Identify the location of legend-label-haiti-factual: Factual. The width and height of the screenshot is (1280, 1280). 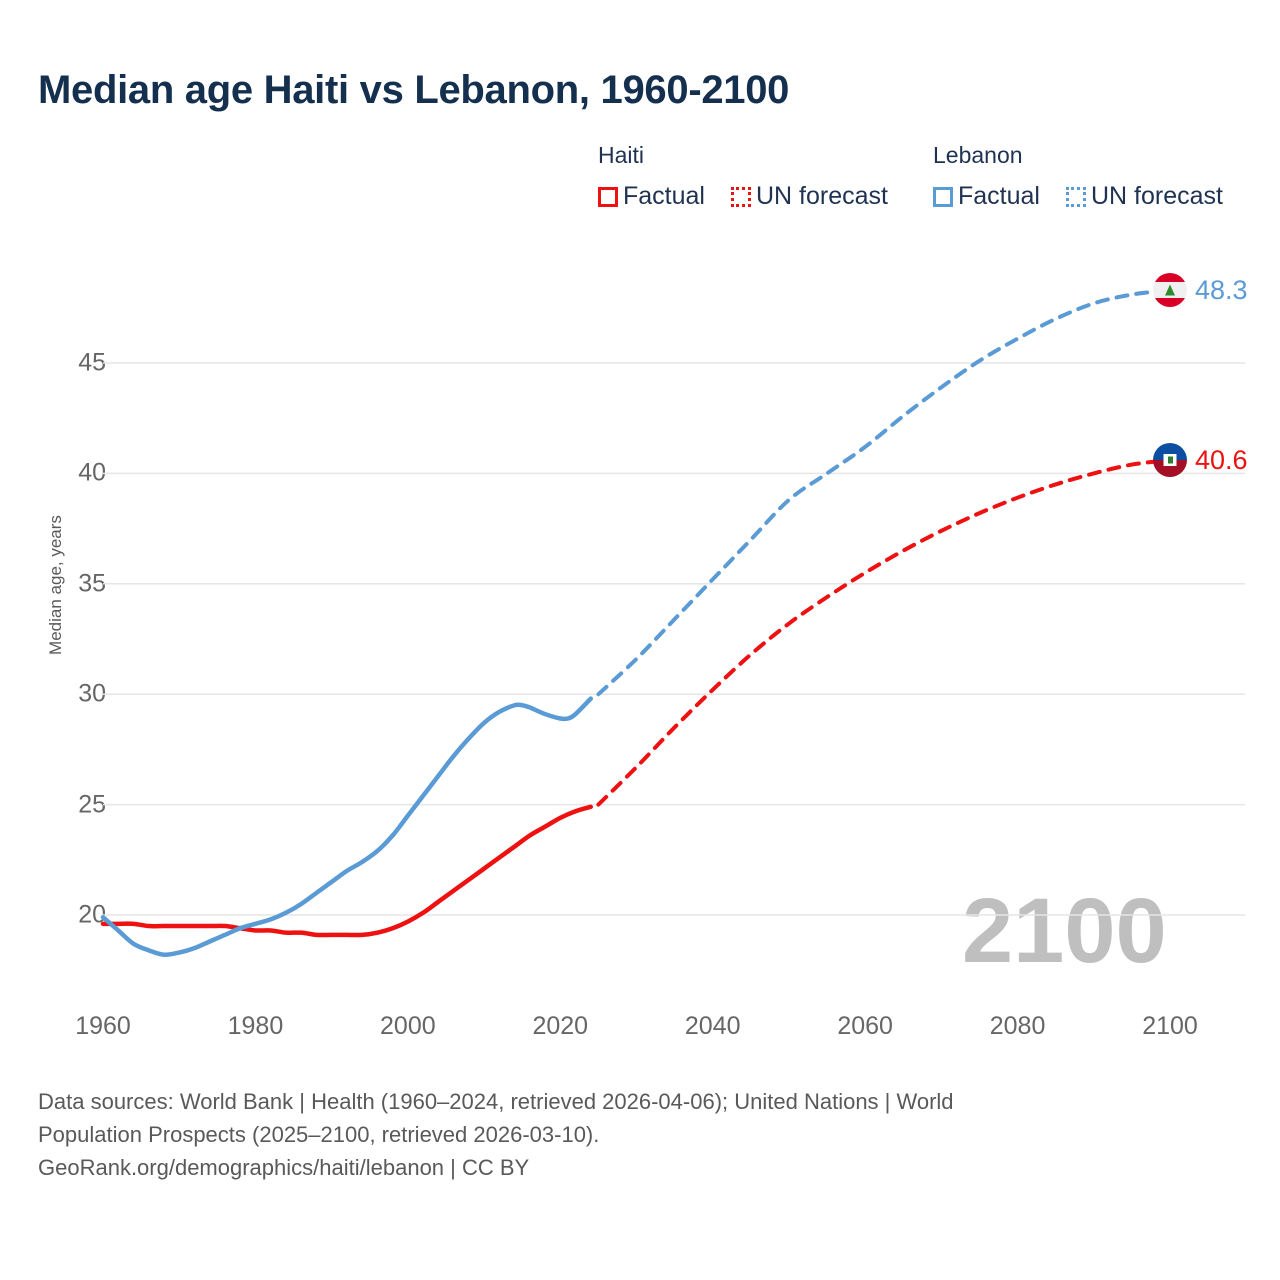
(664, 196).